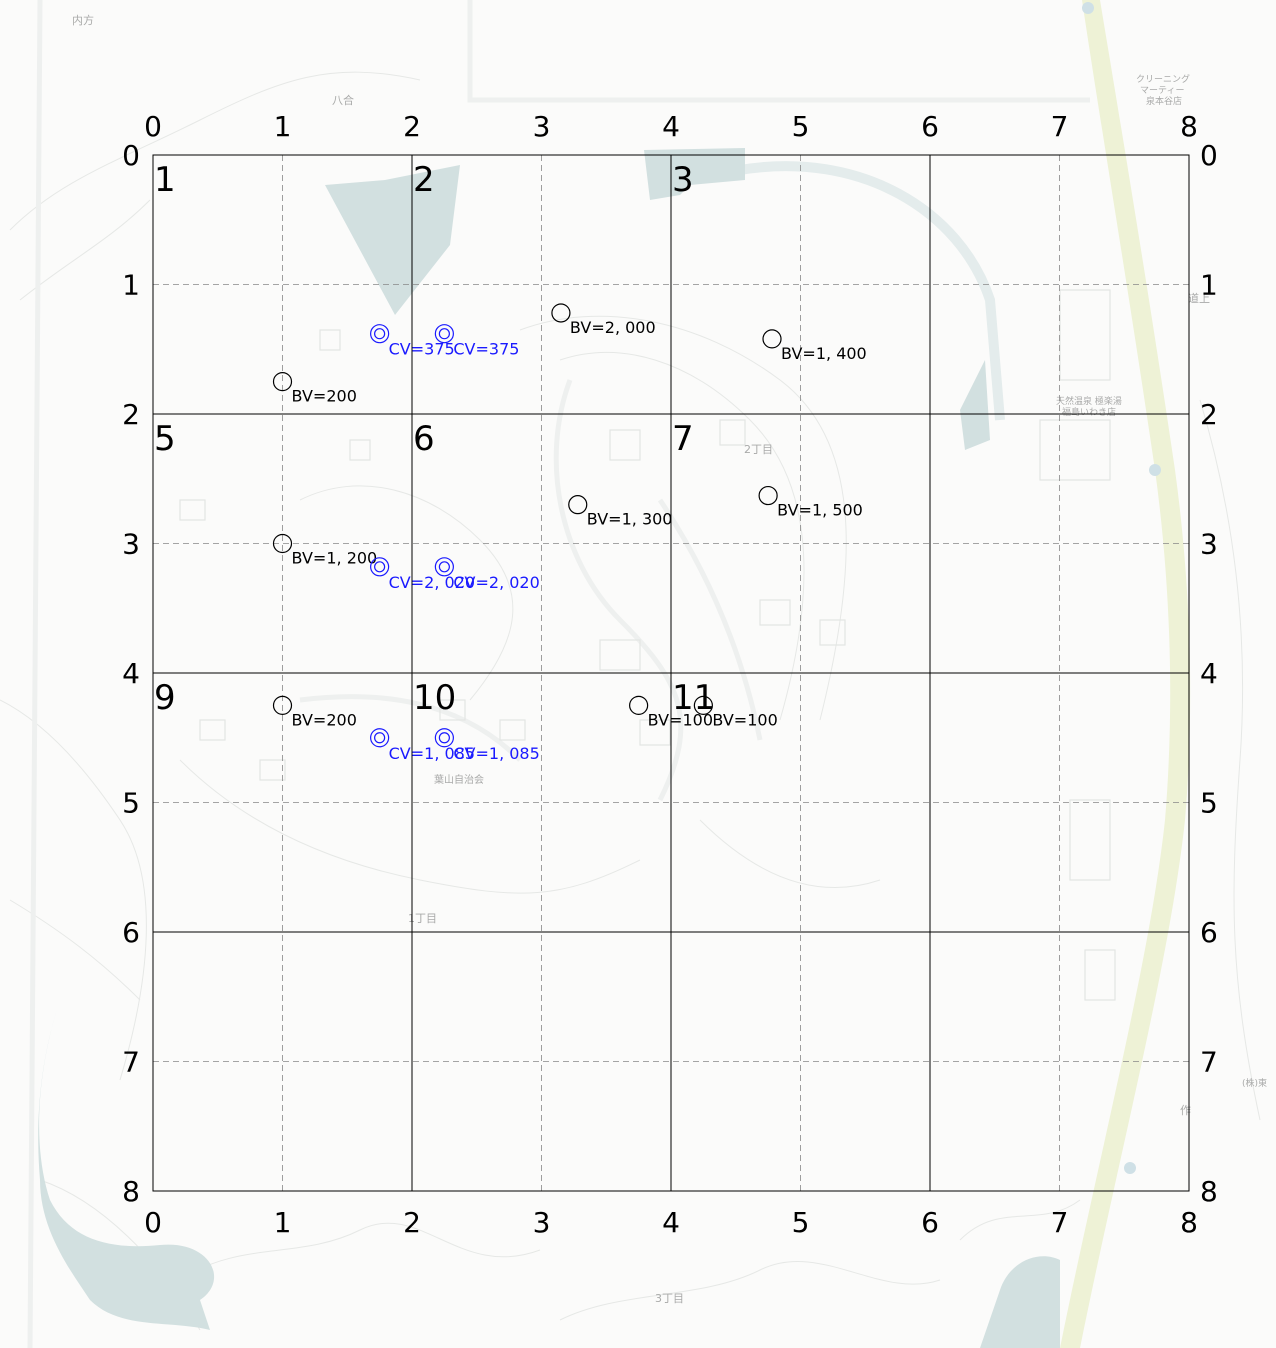 The width and height of the screenshot is (1276, 1348). Describe the element at coordinates (131, 414) in the screenshot. I see `left-tick-label: 2` at that location.